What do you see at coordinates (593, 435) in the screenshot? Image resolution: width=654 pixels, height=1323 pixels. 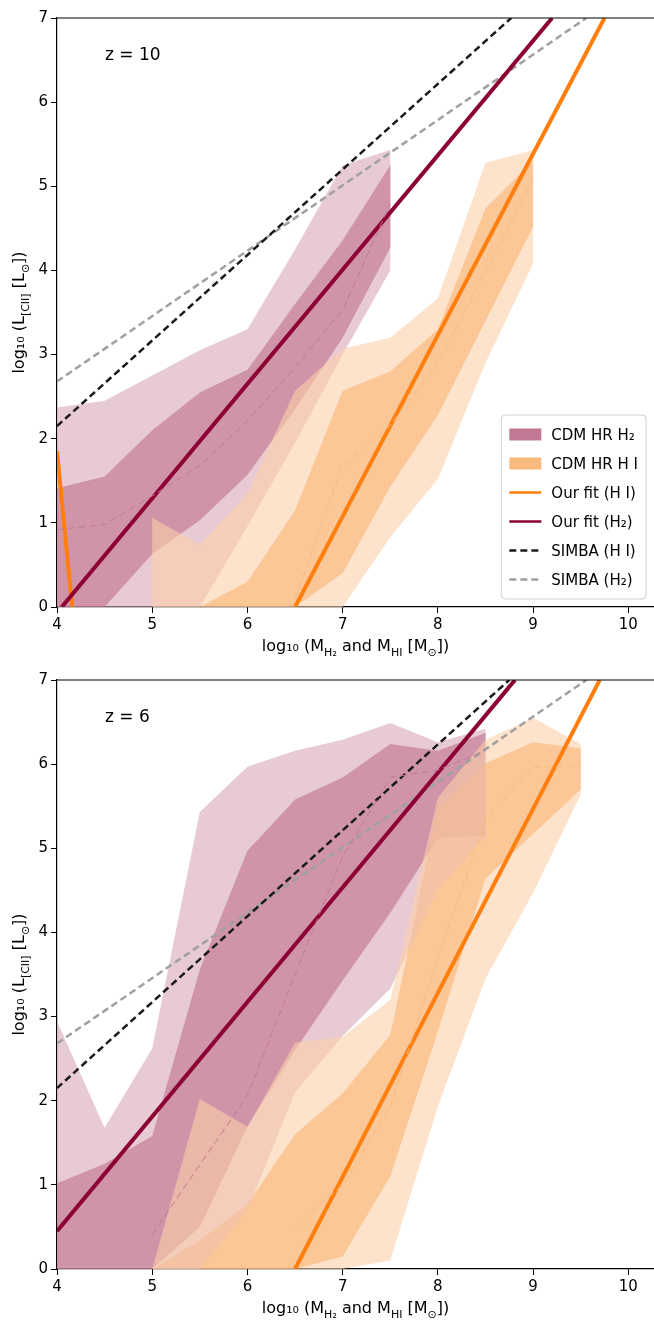 I see `legend-label: CDM HR H₂` at bounding box center [593, 435].